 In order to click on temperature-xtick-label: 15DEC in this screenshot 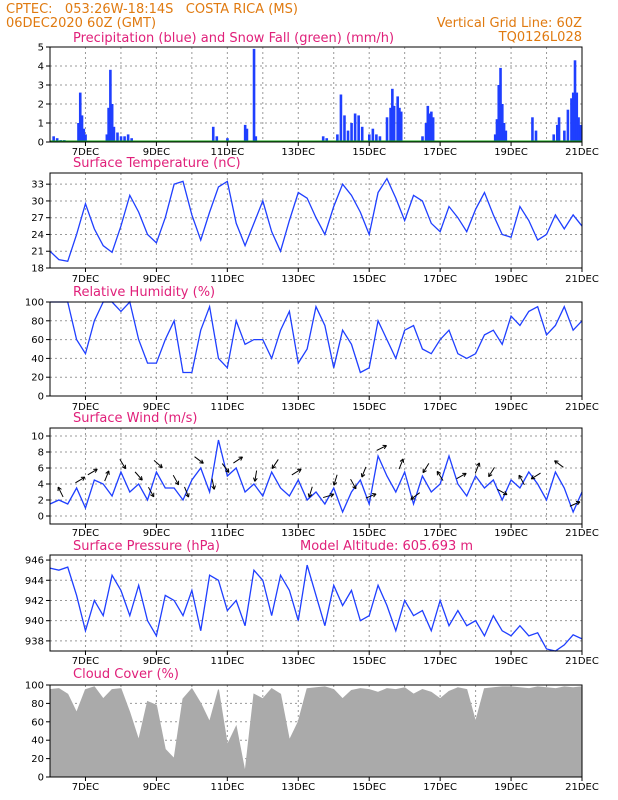, I will do `click(369, 279)`.